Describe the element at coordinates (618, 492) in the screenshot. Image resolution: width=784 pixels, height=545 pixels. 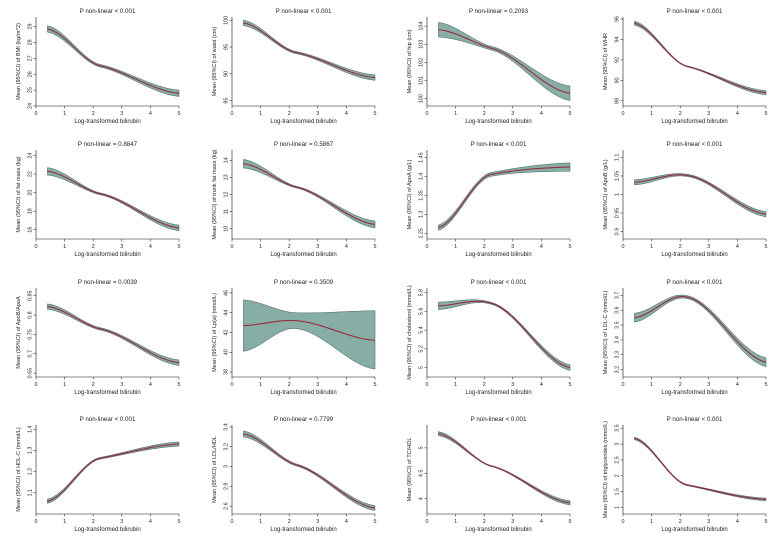
I see `y-tick-label: 1.5` at that location.